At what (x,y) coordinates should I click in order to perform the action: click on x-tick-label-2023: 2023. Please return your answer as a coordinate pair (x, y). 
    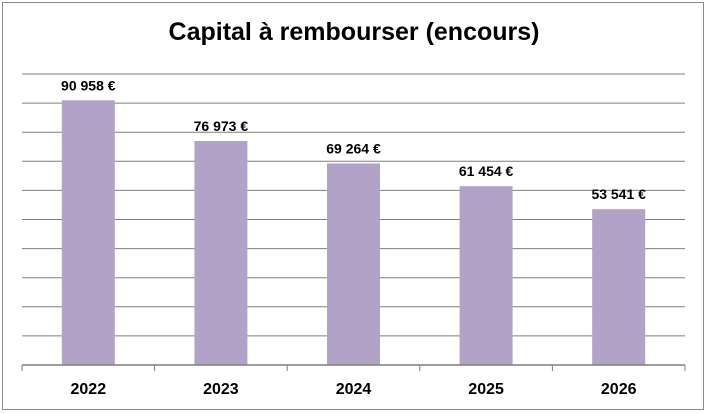
    Looking at the image, I should click on (221, 389).